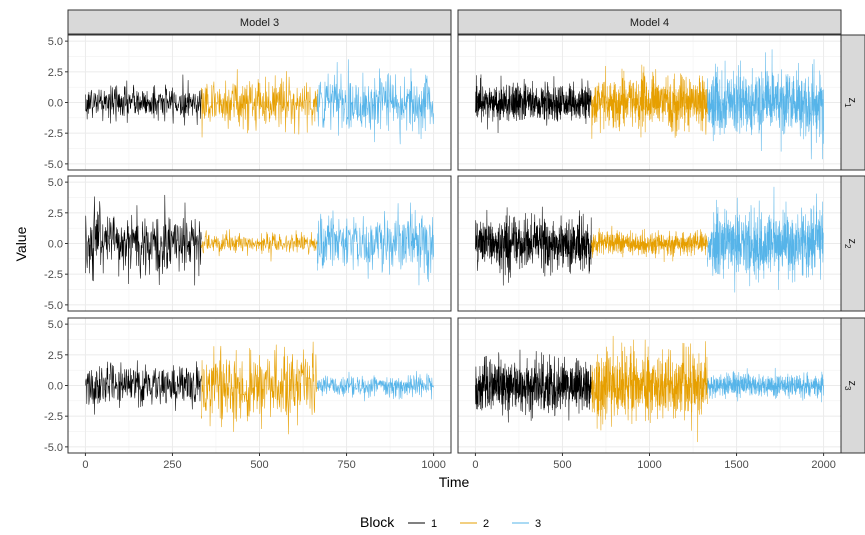 This screenshot has width=865, height=535. I want to click on legend-label-2: 2, so click(486, 524).